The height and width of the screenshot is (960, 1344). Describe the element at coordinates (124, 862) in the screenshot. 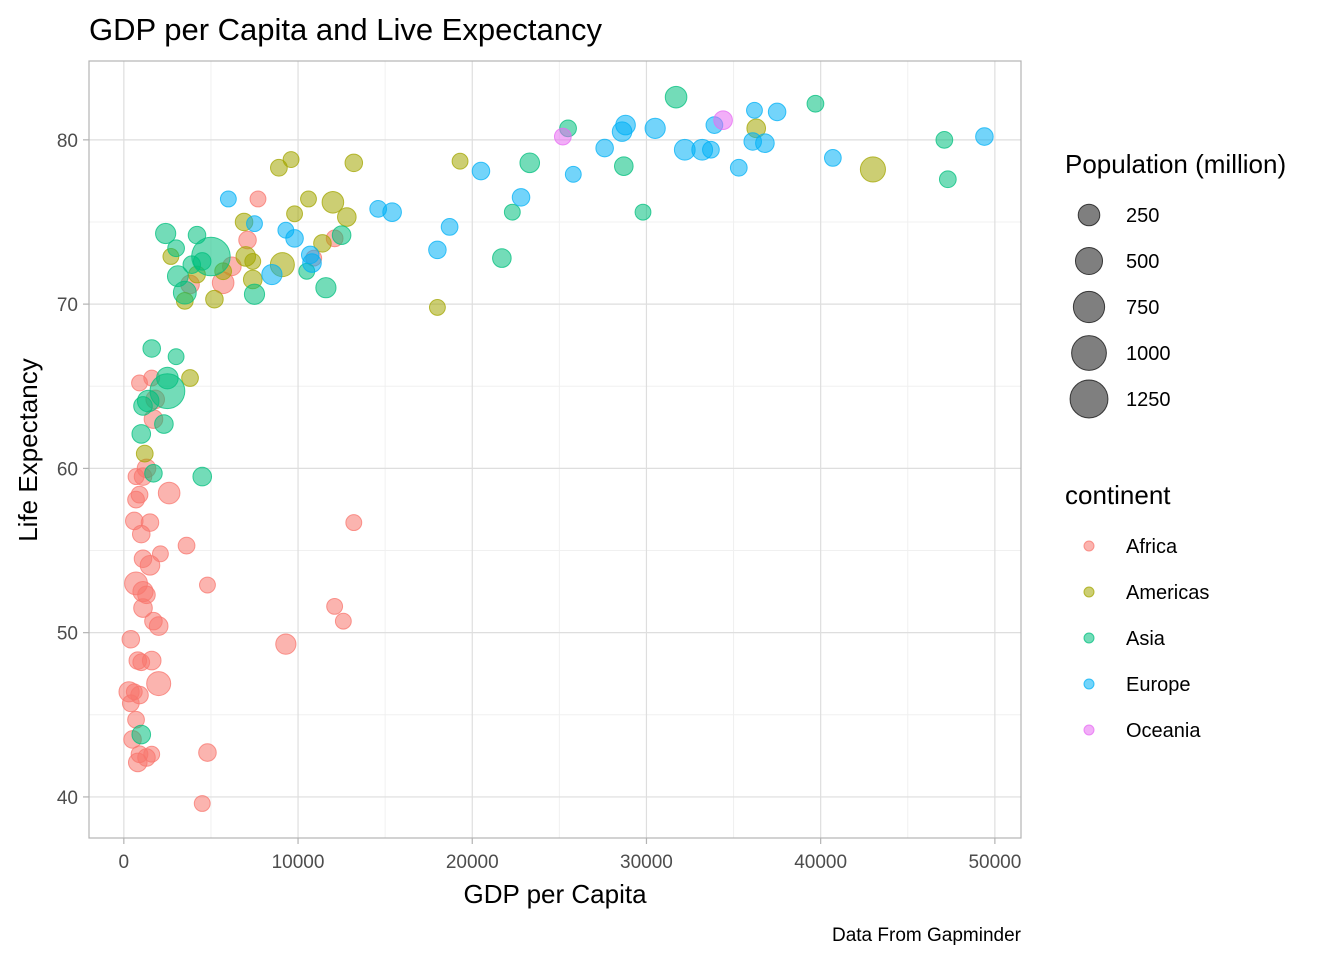

I see `x-tick-label: 0` at that location.